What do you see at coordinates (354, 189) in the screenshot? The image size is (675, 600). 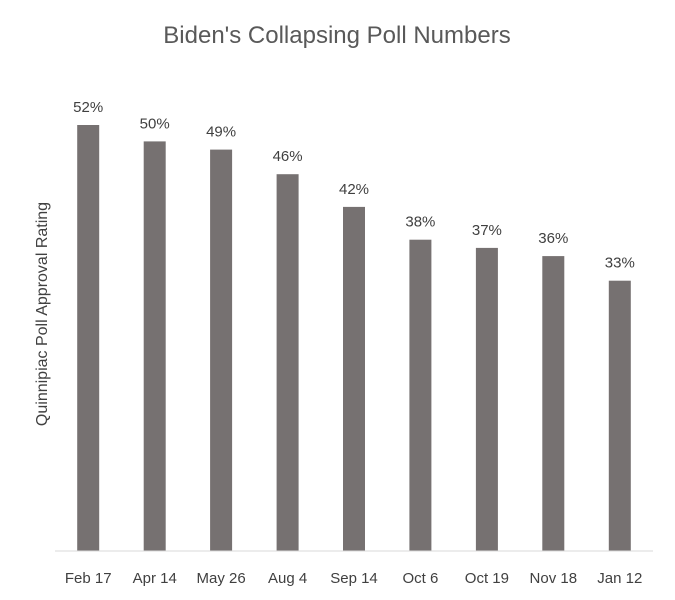 I see `data-label: 42%` at bounding box center [354, 189].